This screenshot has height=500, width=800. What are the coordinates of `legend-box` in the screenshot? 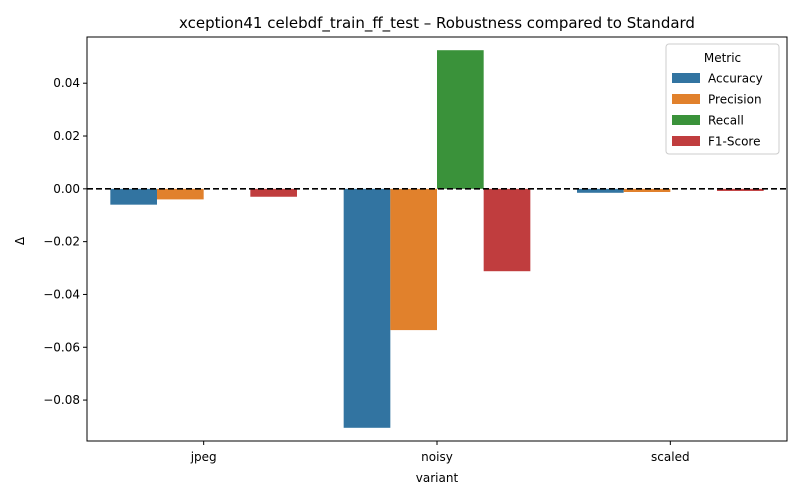 It's located at (722, 99).